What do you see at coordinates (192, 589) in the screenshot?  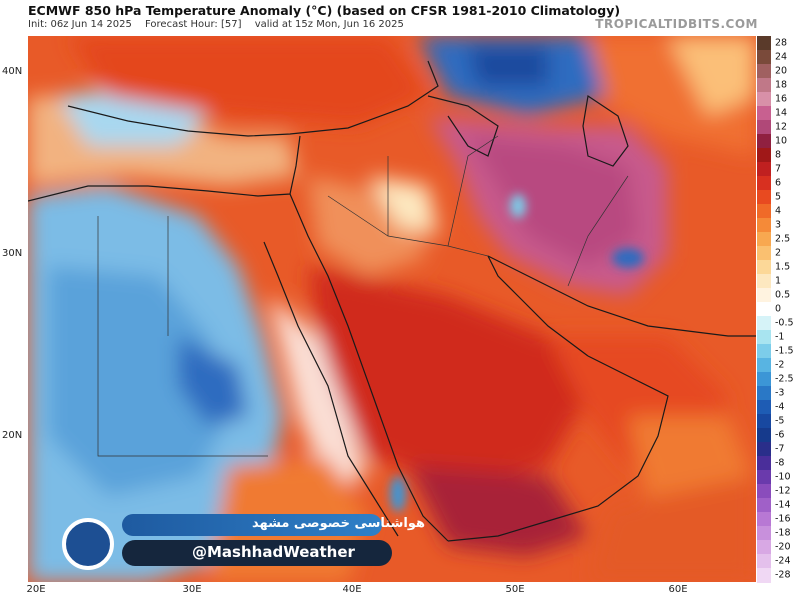 I see `lon-label-30e: 30E` at bounding box center [192, 589].